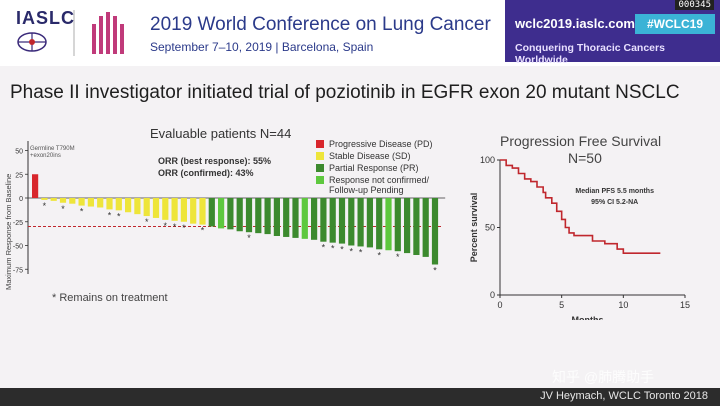 This screenshot has width=720, height=406. I want to click on legend-item-pr: Partial Response (PR), so click(381, 169).